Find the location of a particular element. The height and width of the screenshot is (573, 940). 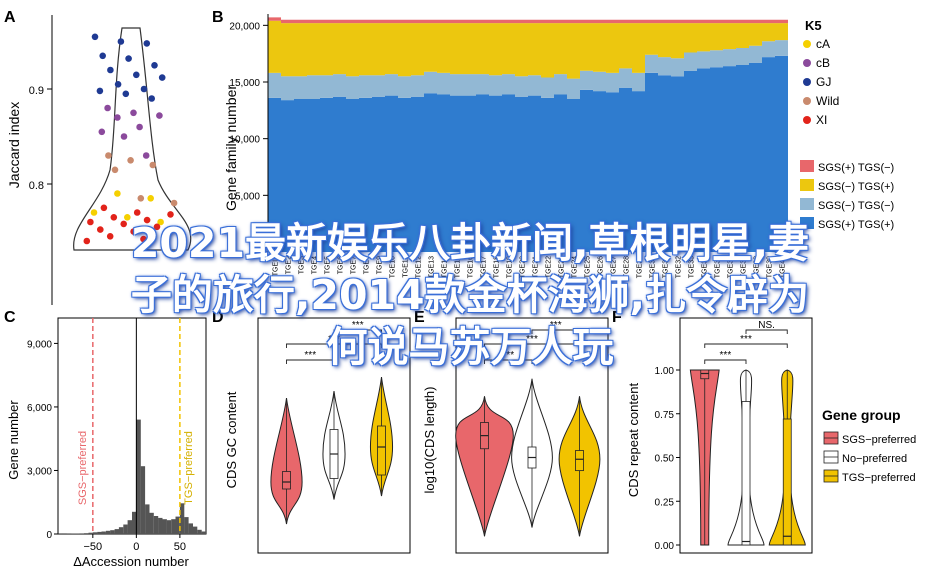

panel-f-violins: *** *** NS. 0.00 0.25 0.50 0.75 1.00 is located at coordinates (730, 436).